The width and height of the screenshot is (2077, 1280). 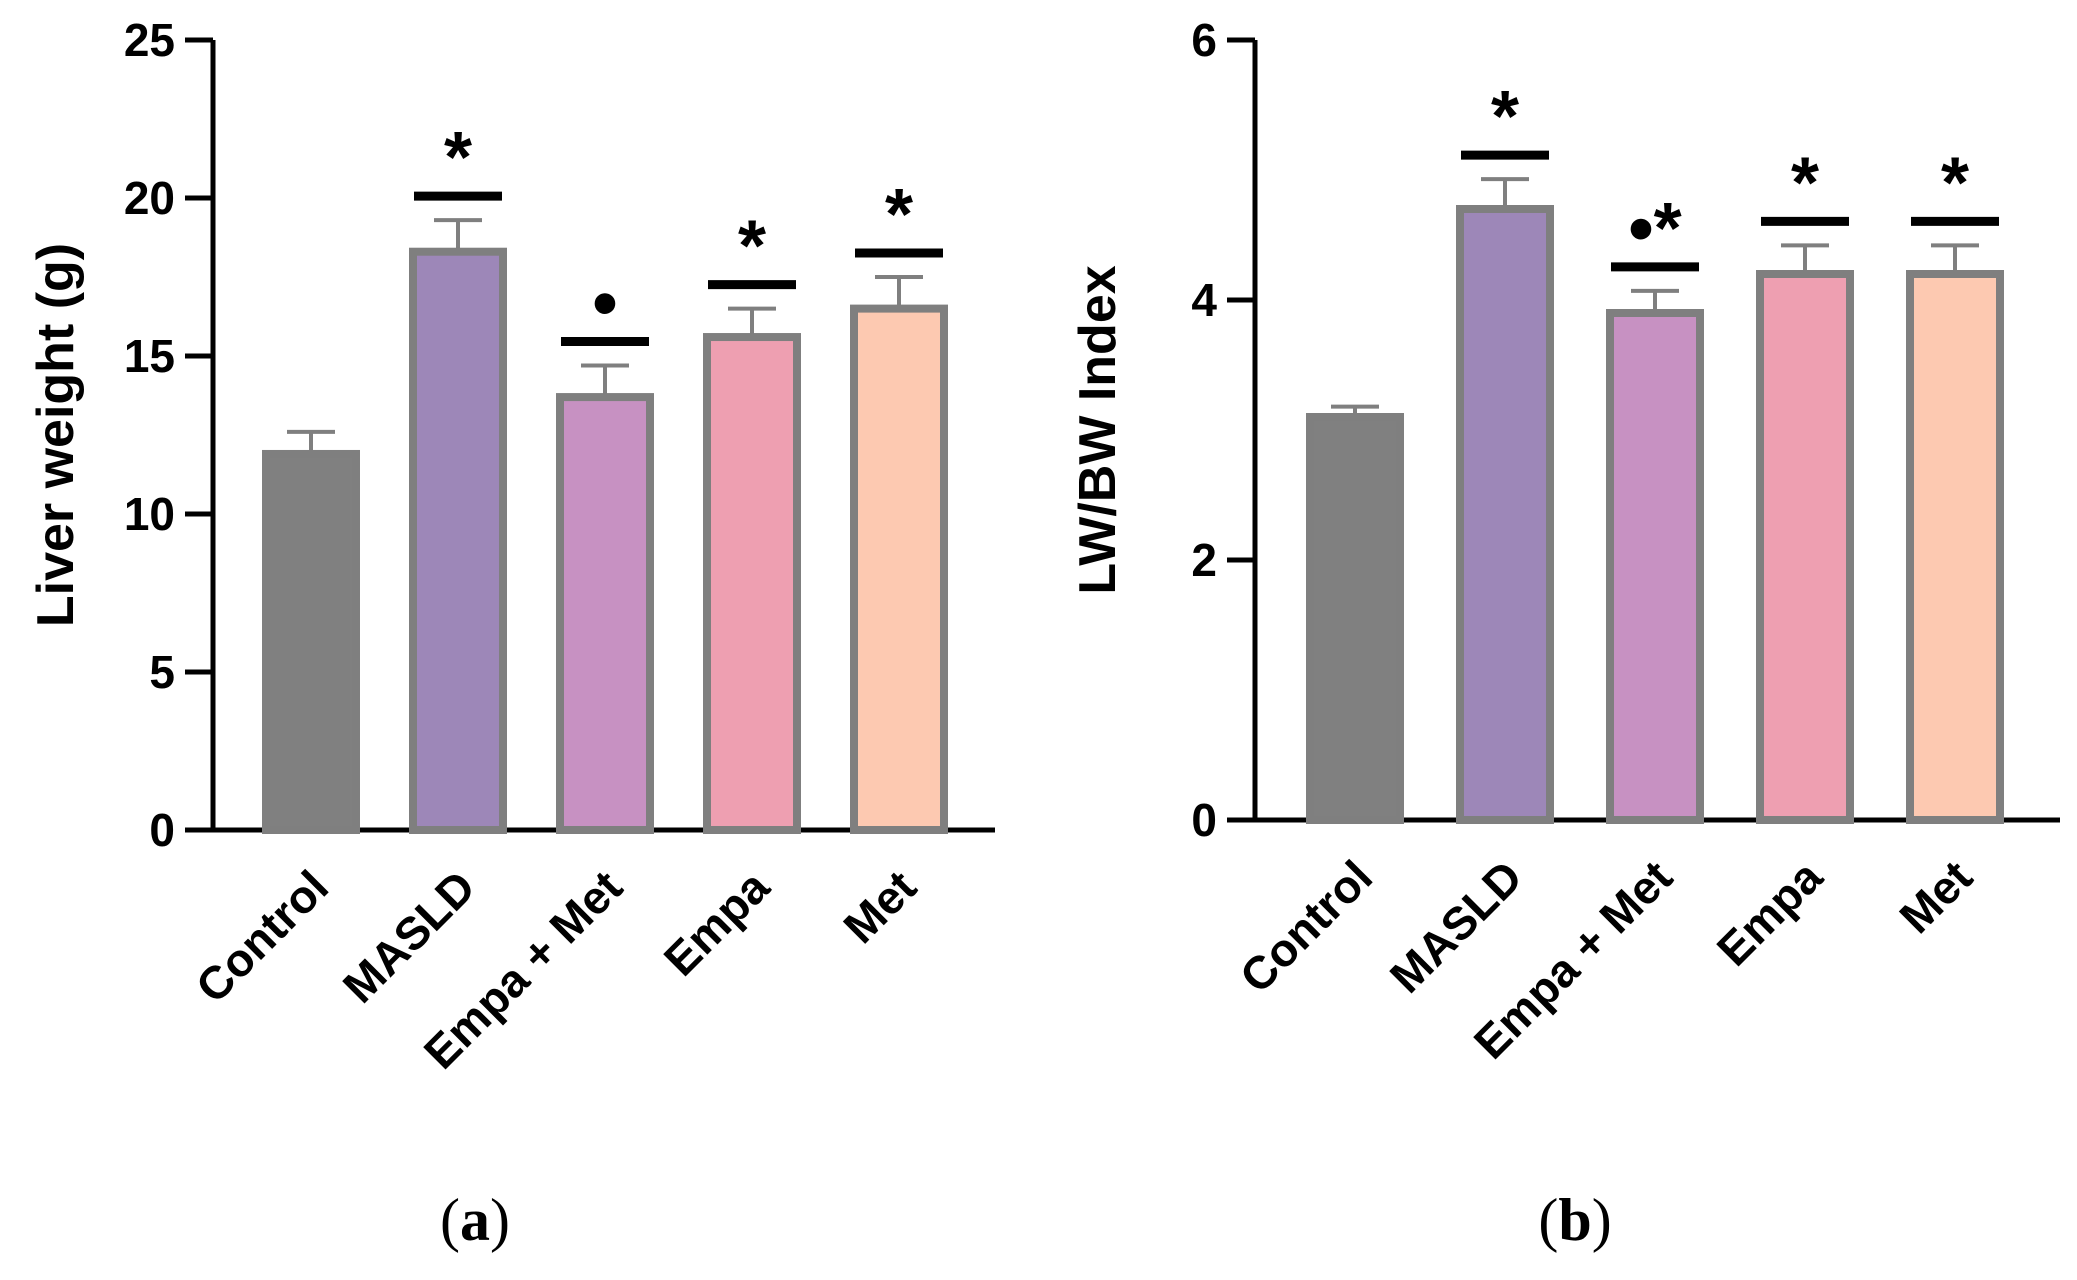 I want to click on category-label-b-masld: MASLD, so click(x=1456, y=926).